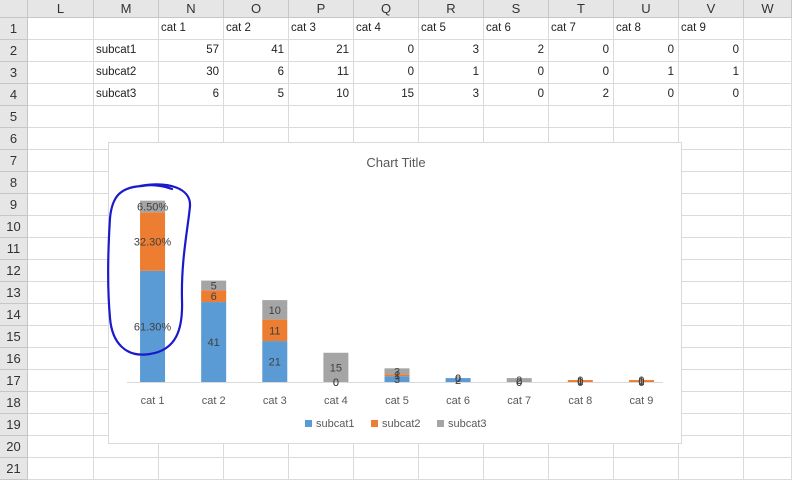  I want to click on column-header-q: Q, so click(386, 9).